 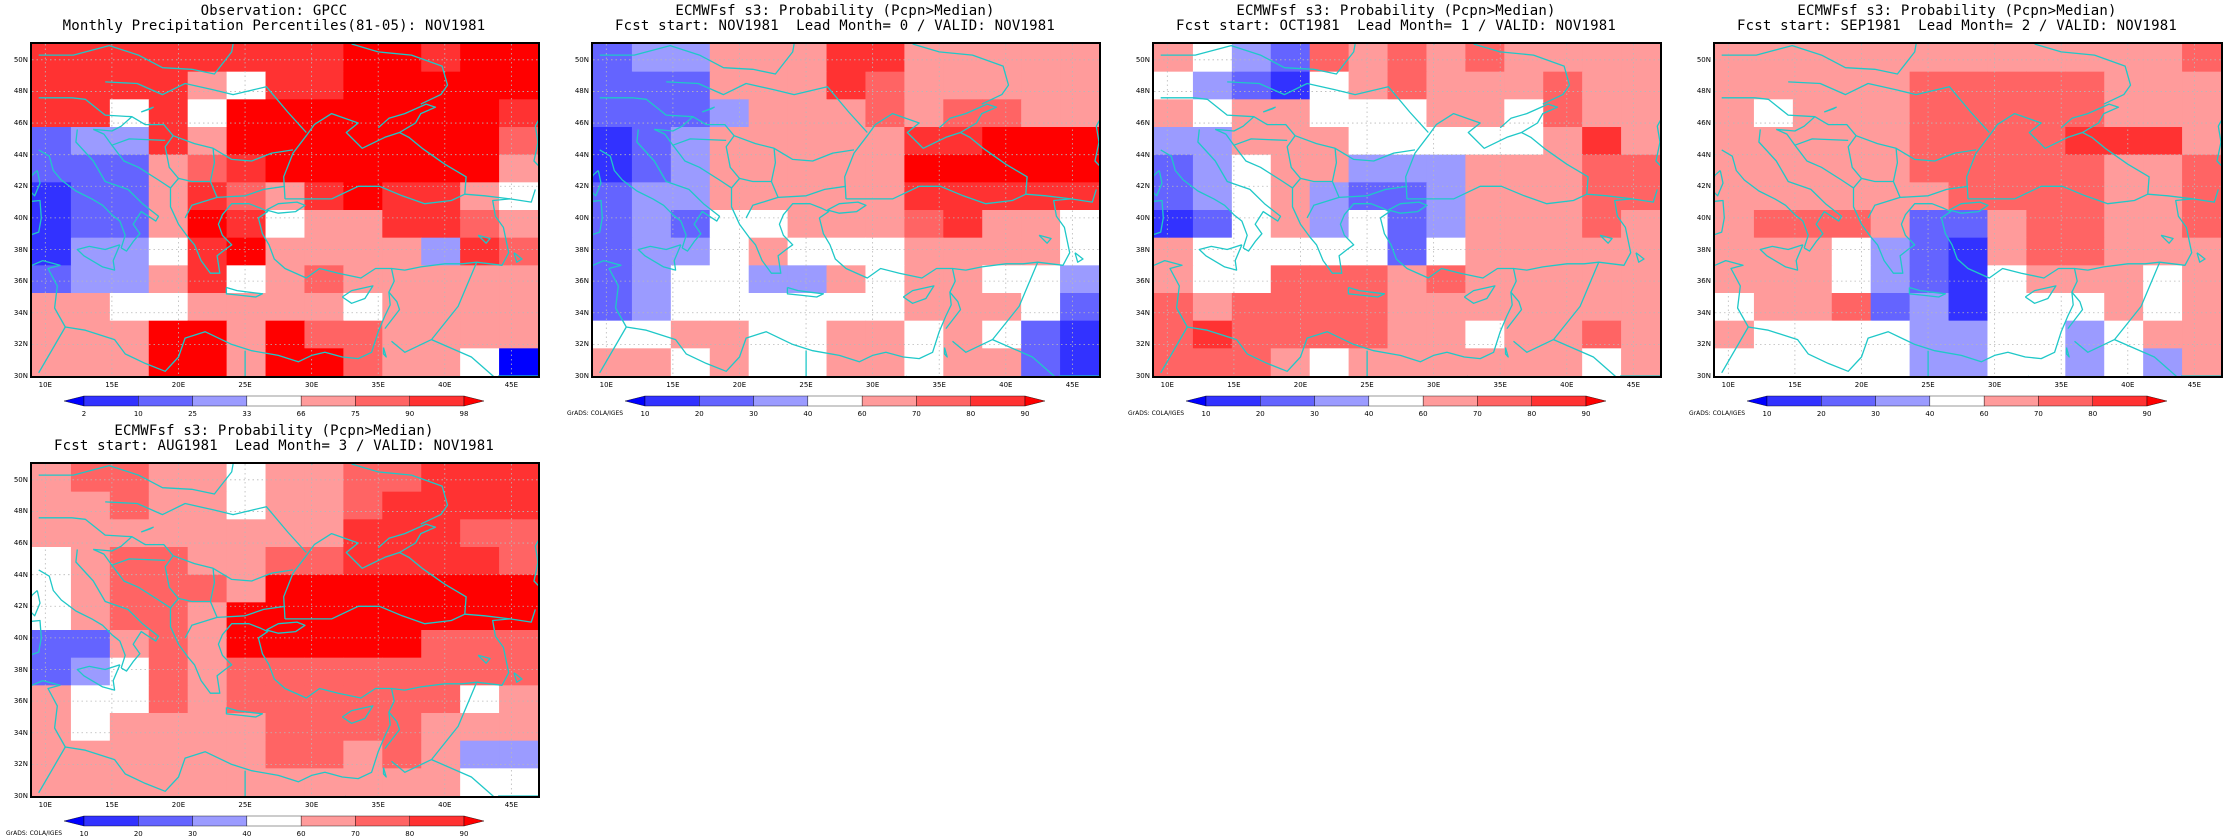 I want to click on lat-tick-label: 34N, so click(x=20, y=732).